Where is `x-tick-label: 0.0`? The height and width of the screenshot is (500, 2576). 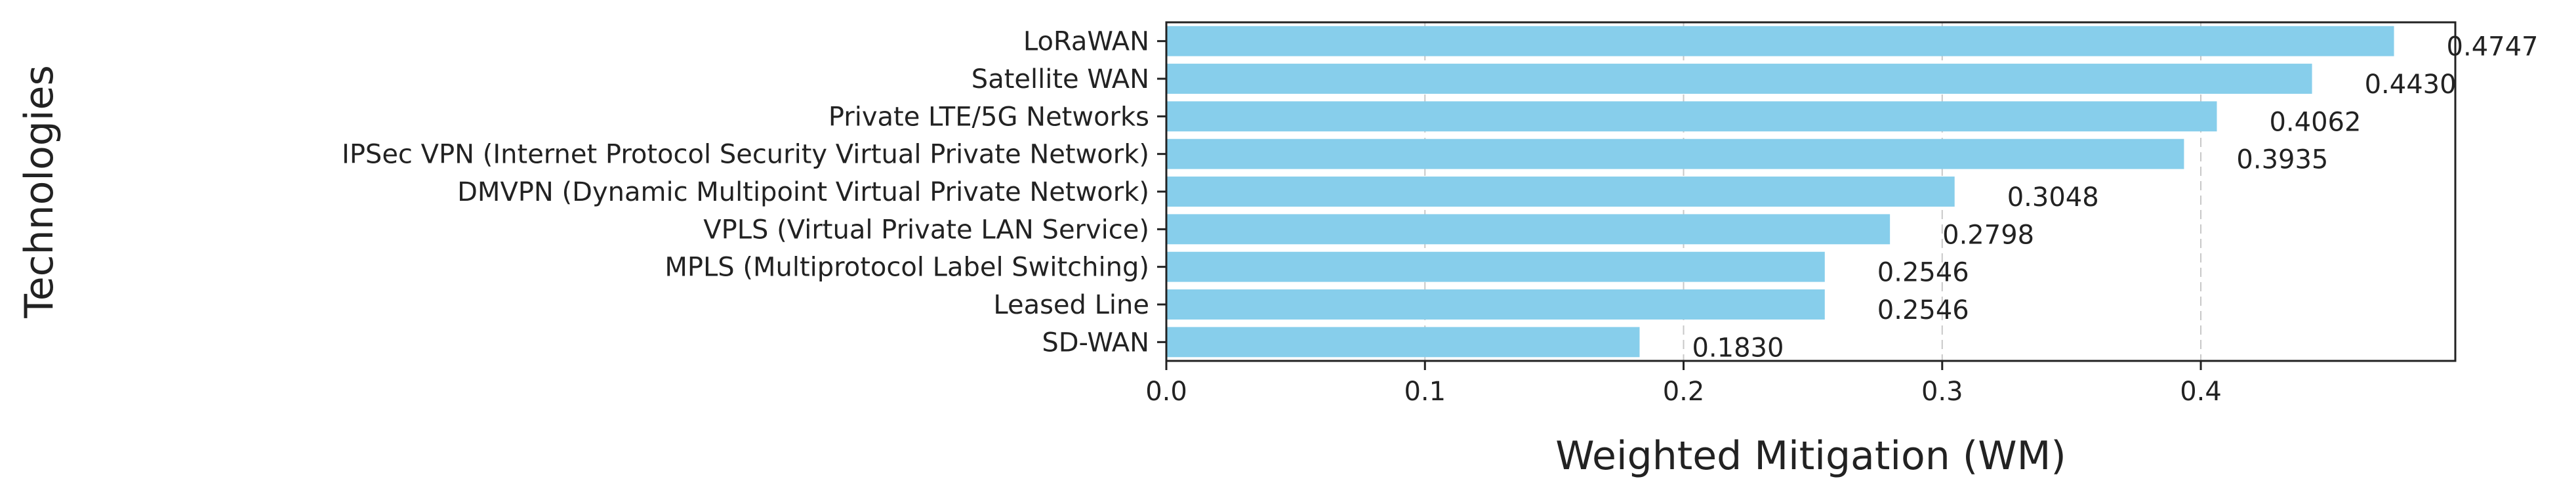 x-tick-label: 0.0 is located at coordinates (1166, 392).